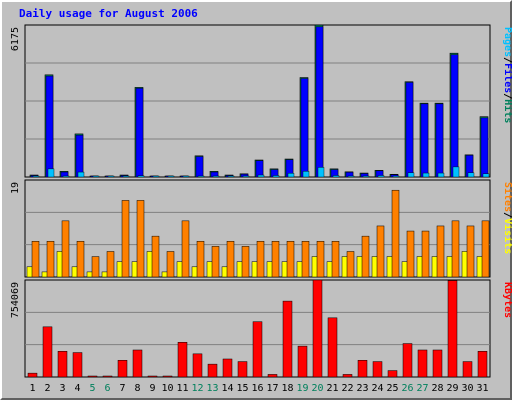 The image size is (512, 400). Describe the element at coordinates (227, 388) in the screenshot. I see `x-tick-label: 14` at that location.